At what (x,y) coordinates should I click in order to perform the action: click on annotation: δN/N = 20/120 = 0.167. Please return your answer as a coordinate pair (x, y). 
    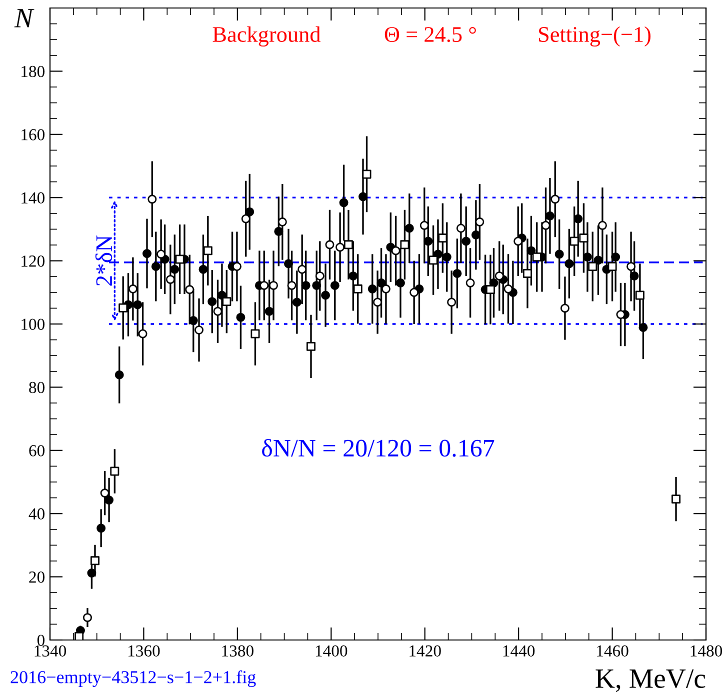
    Looking at the image, I should click on (378, 447).